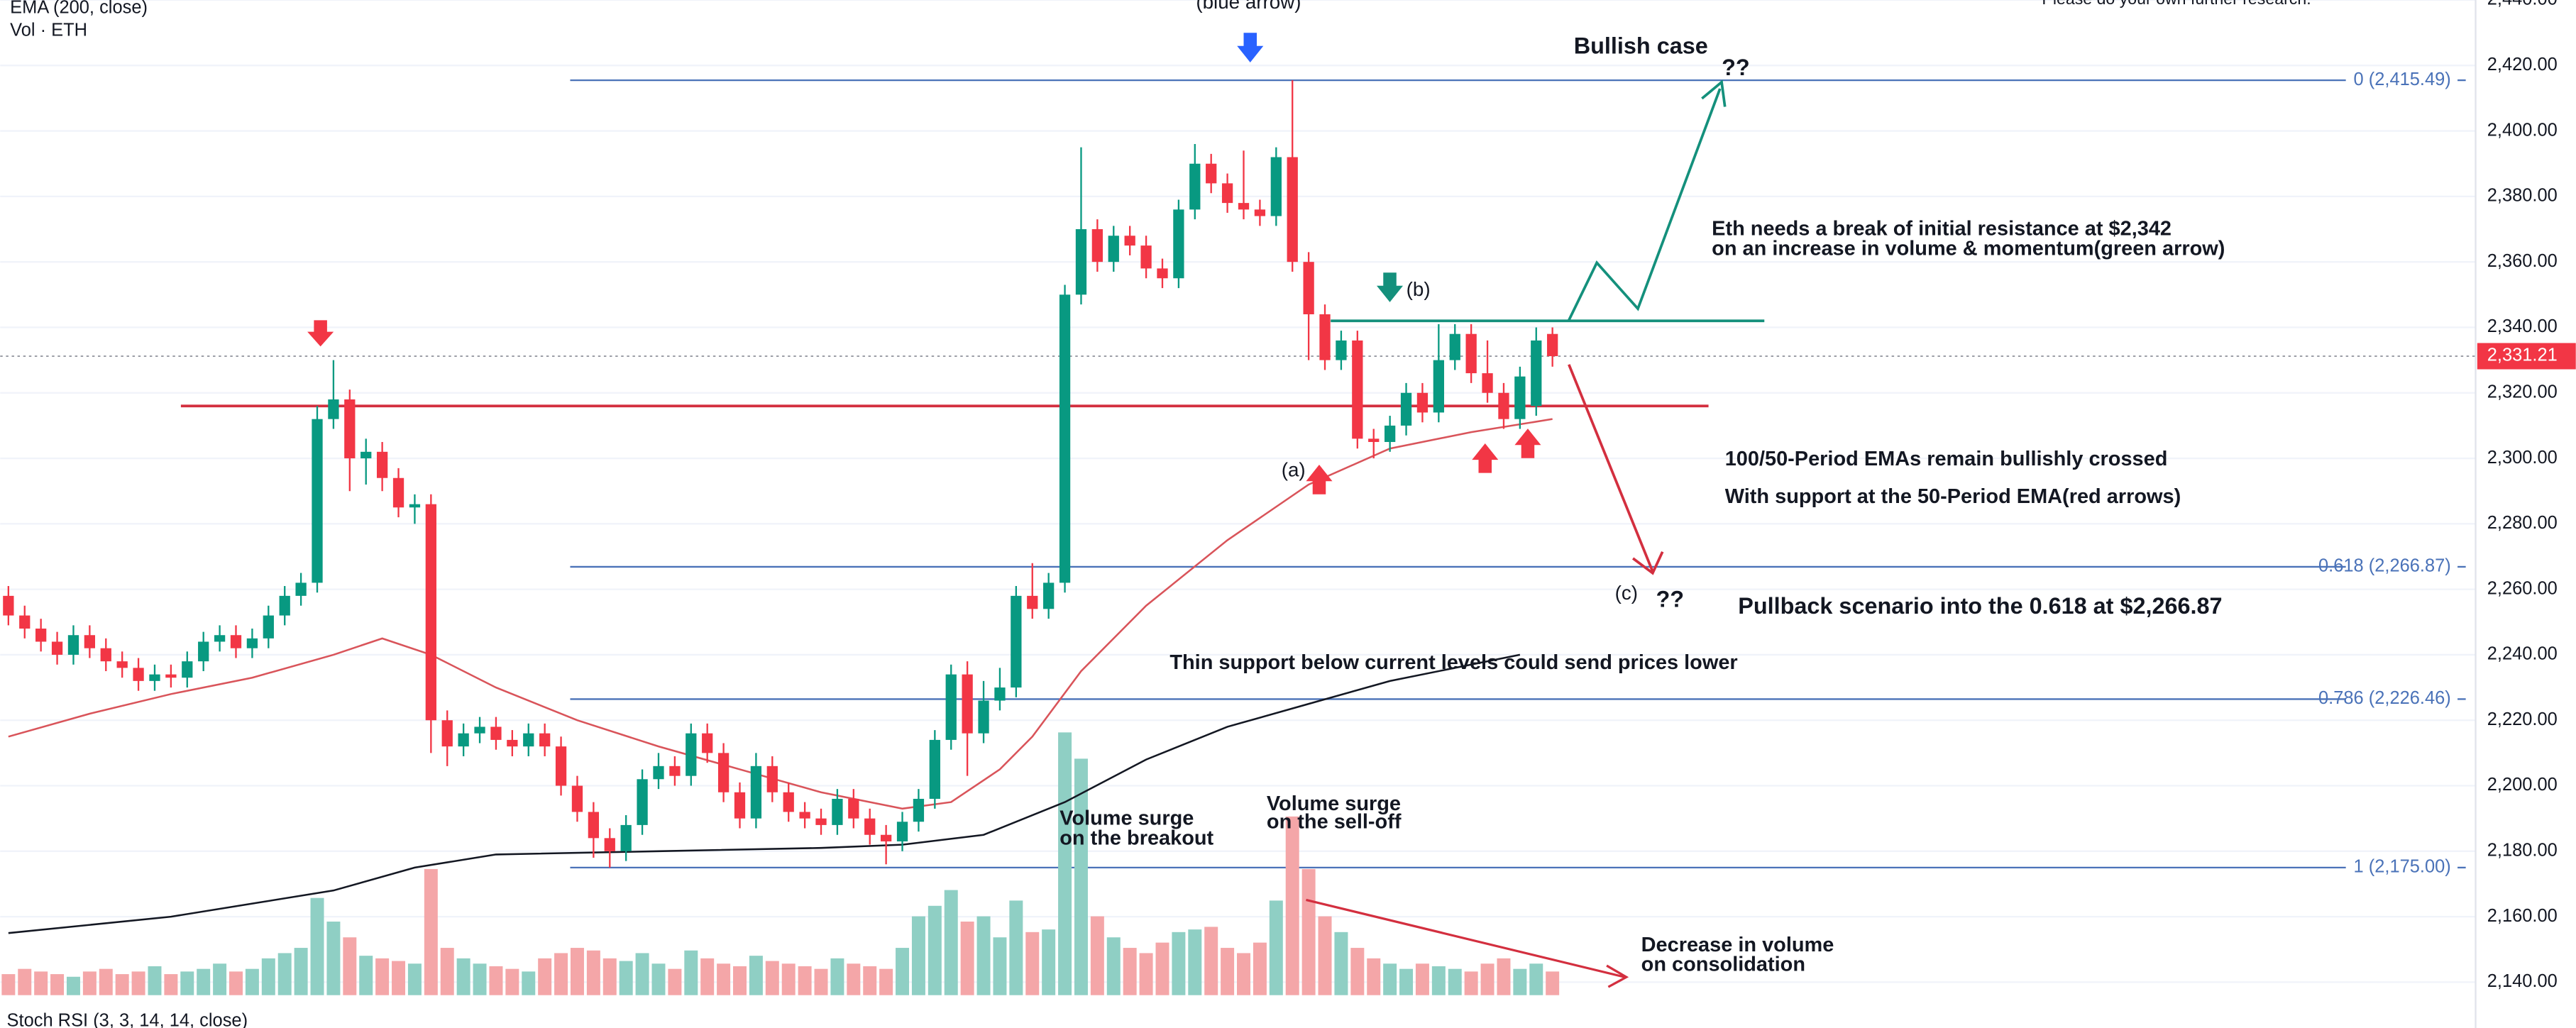  Describe the element at coordinates (2522, 261) in the screenshot. I see `y-tick-label: 2,360.00` at that location.